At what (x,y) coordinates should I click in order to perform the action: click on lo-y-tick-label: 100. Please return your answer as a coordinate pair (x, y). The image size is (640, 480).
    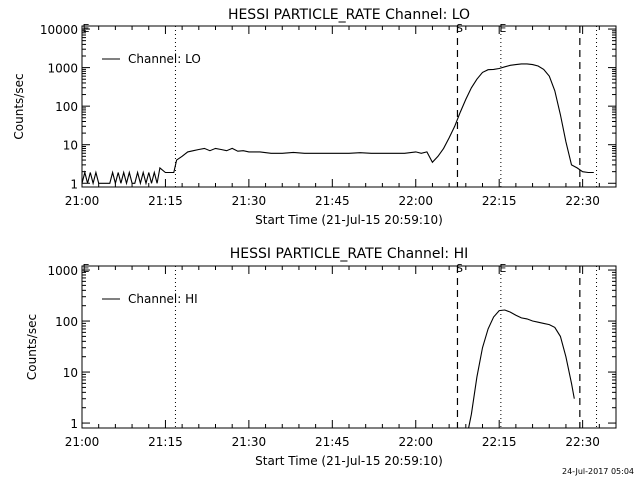
    Looking at the image, I should click on (66, 107).